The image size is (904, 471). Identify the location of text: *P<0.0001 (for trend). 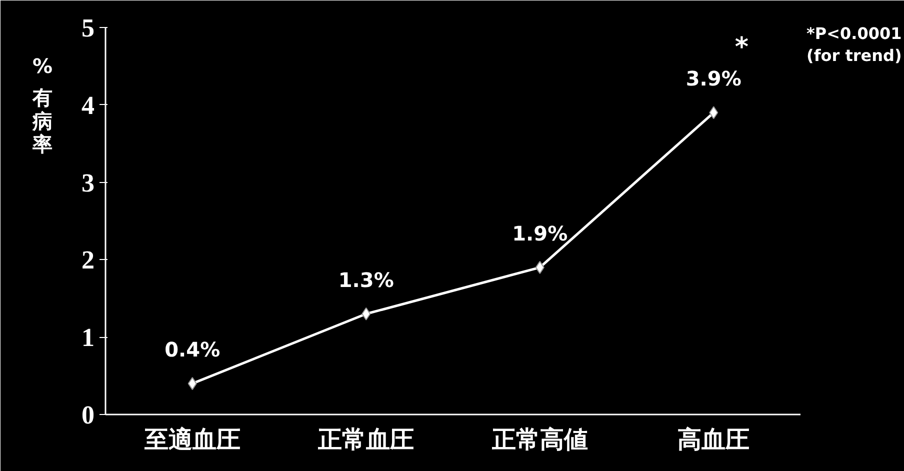
(854, 44).